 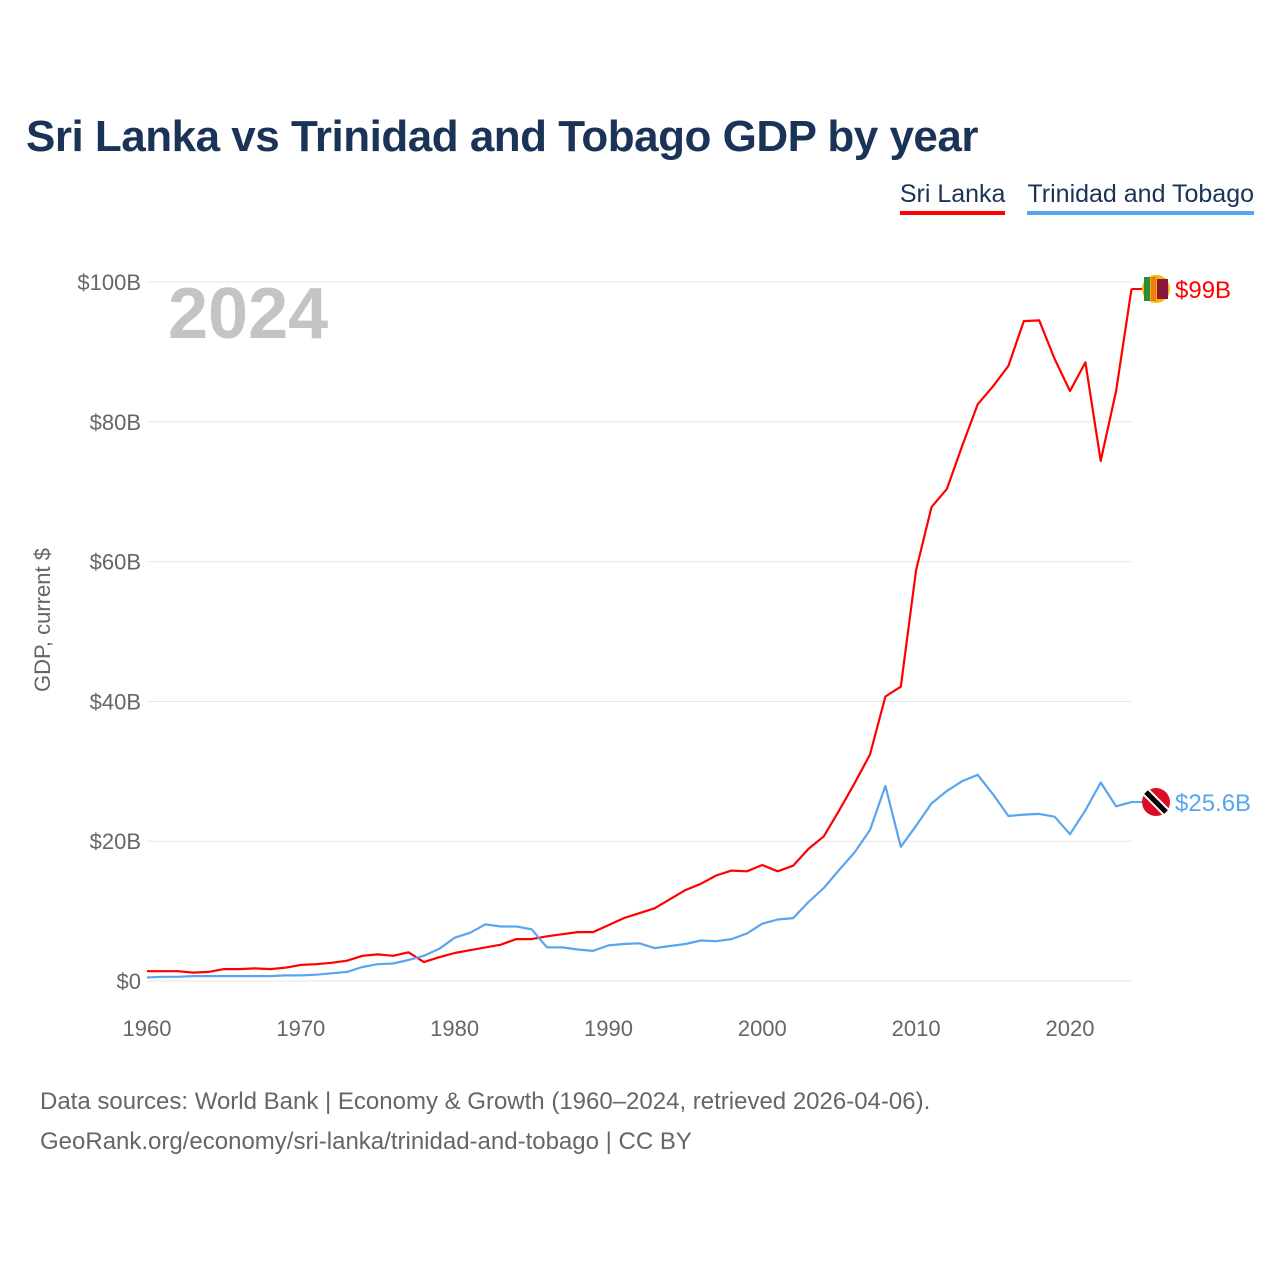 I want to click on x-tick-label: 1980, so click(x=454, y=1028).